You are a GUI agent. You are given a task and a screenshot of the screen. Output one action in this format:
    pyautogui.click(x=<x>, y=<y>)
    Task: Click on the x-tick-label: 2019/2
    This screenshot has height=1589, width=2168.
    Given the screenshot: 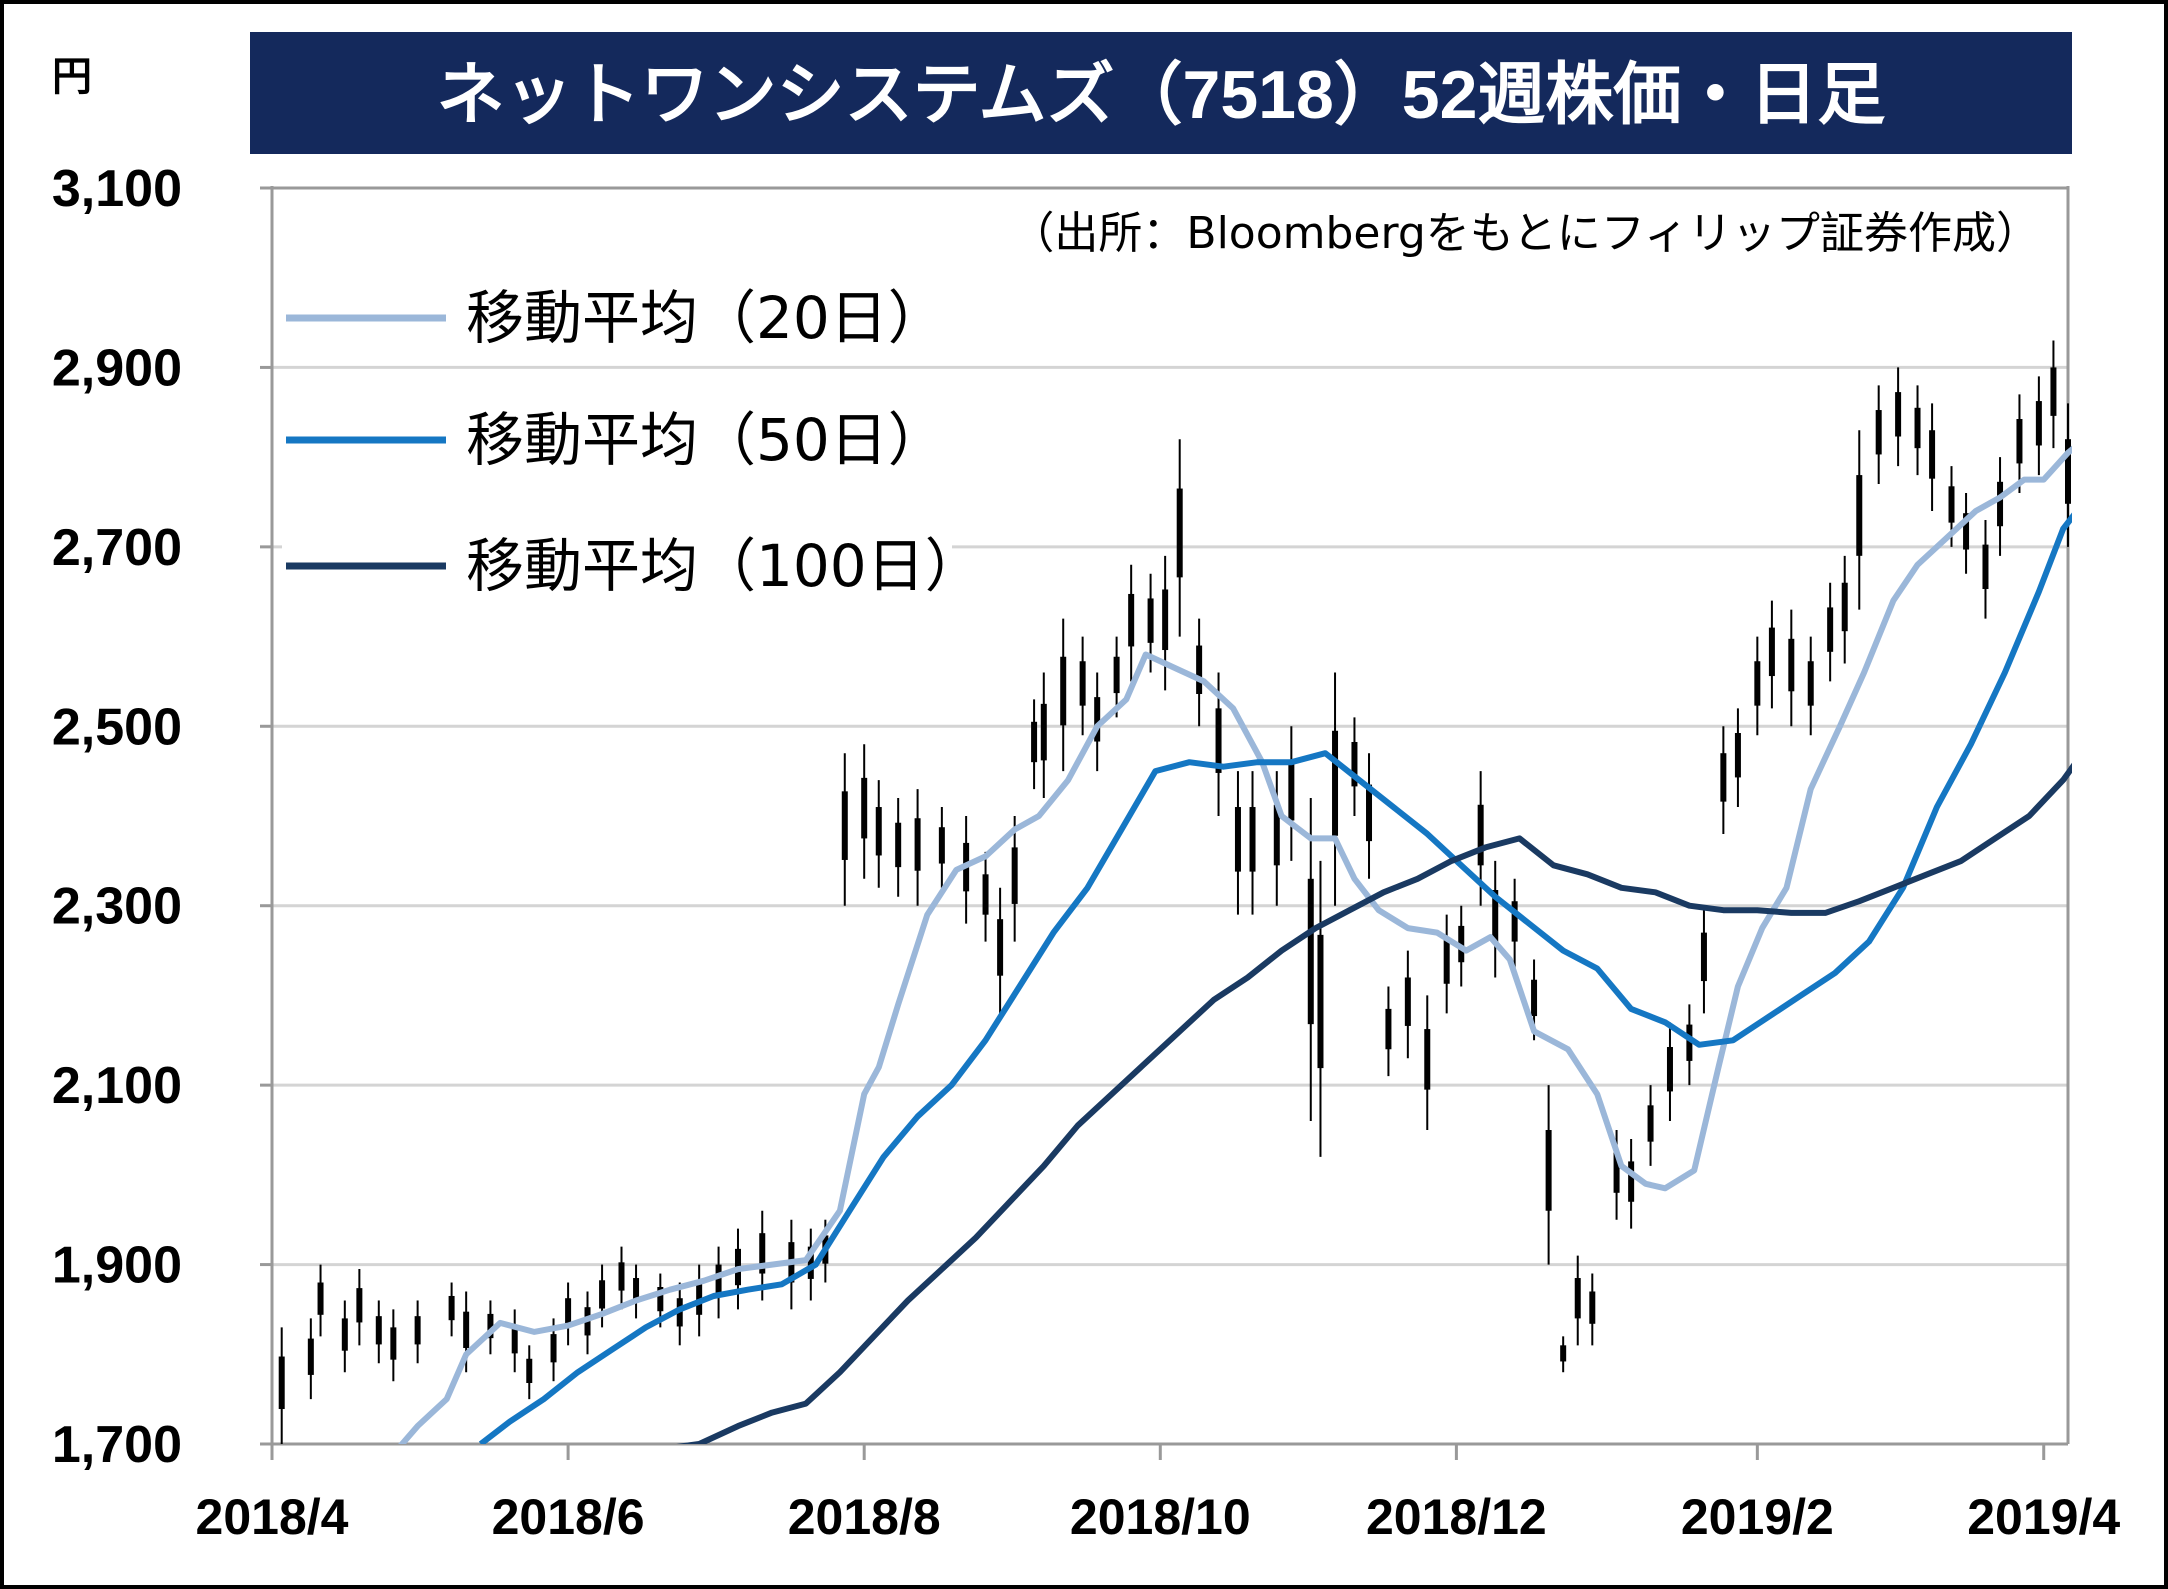 What is the action you would take?
    pyautogui.click(x=1757, y=1517)
    